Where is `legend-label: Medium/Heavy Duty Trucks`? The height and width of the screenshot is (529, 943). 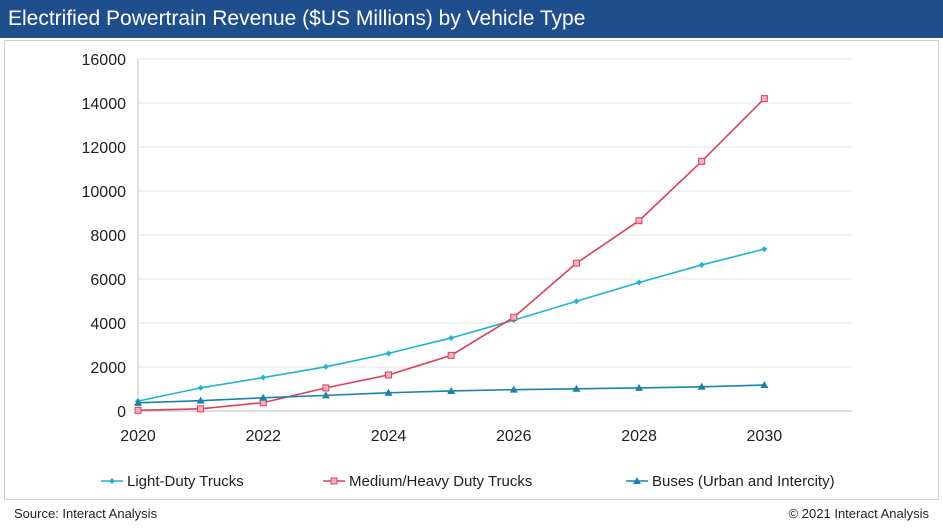 legend-label: Medium/Heavy Duty Trucks is located at coordinates (440, 481).